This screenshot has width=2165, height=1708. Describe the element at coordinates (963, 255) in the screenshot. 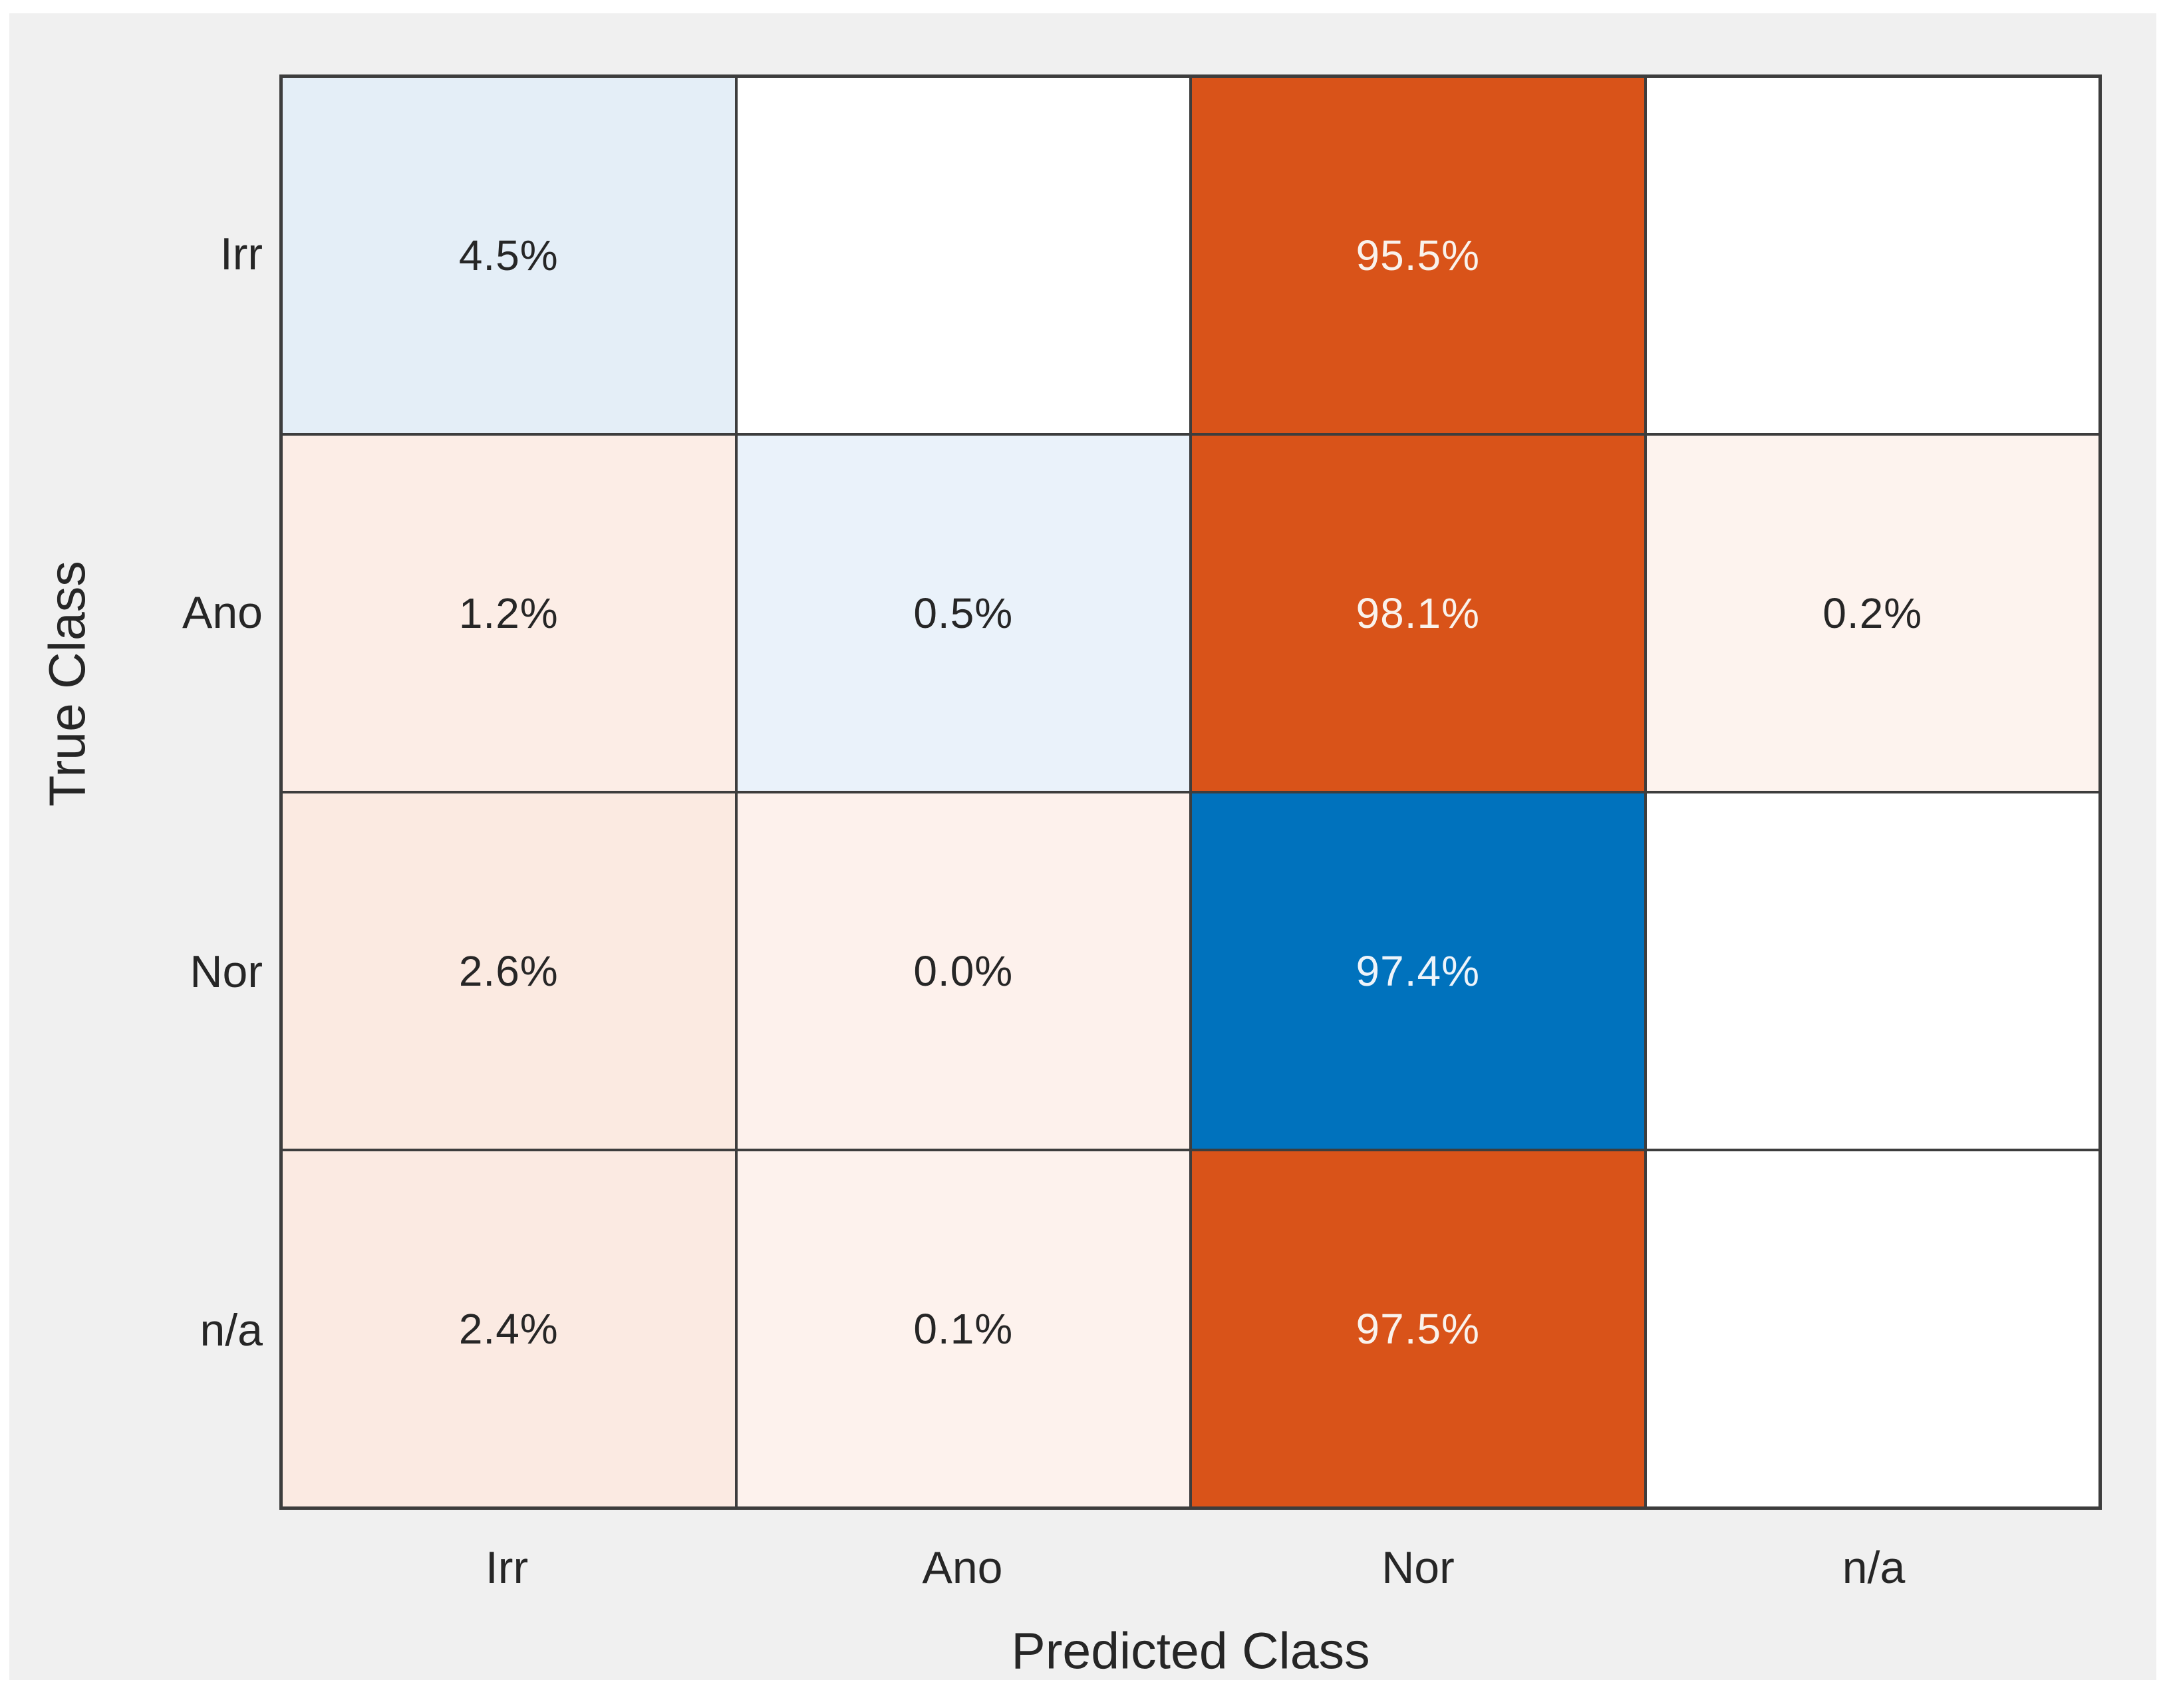

I see `cell-irr-ano` at that location.